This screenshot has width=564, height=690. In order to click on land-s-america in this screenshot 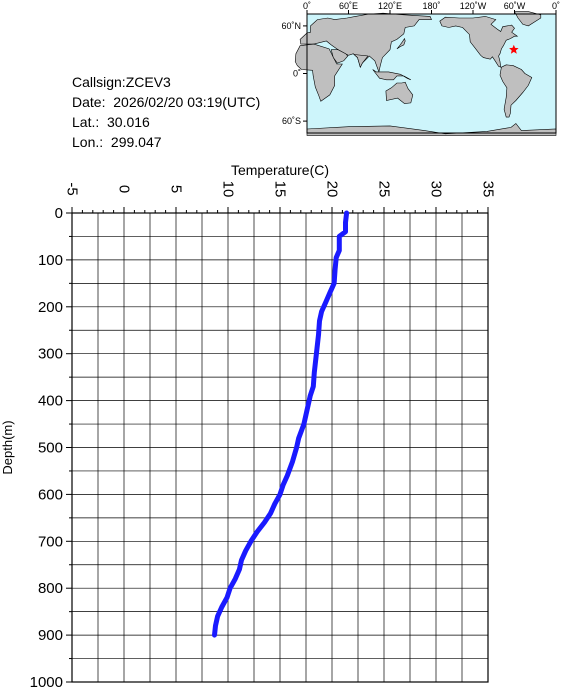, I will do `click(516, 91)`.